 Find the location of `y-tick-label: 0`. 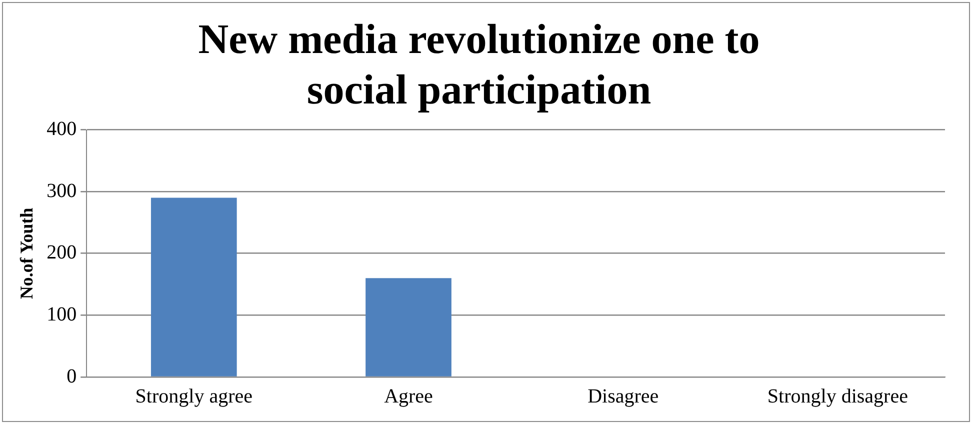

y-tick-label: 0 is located at coordinates (71, 376).